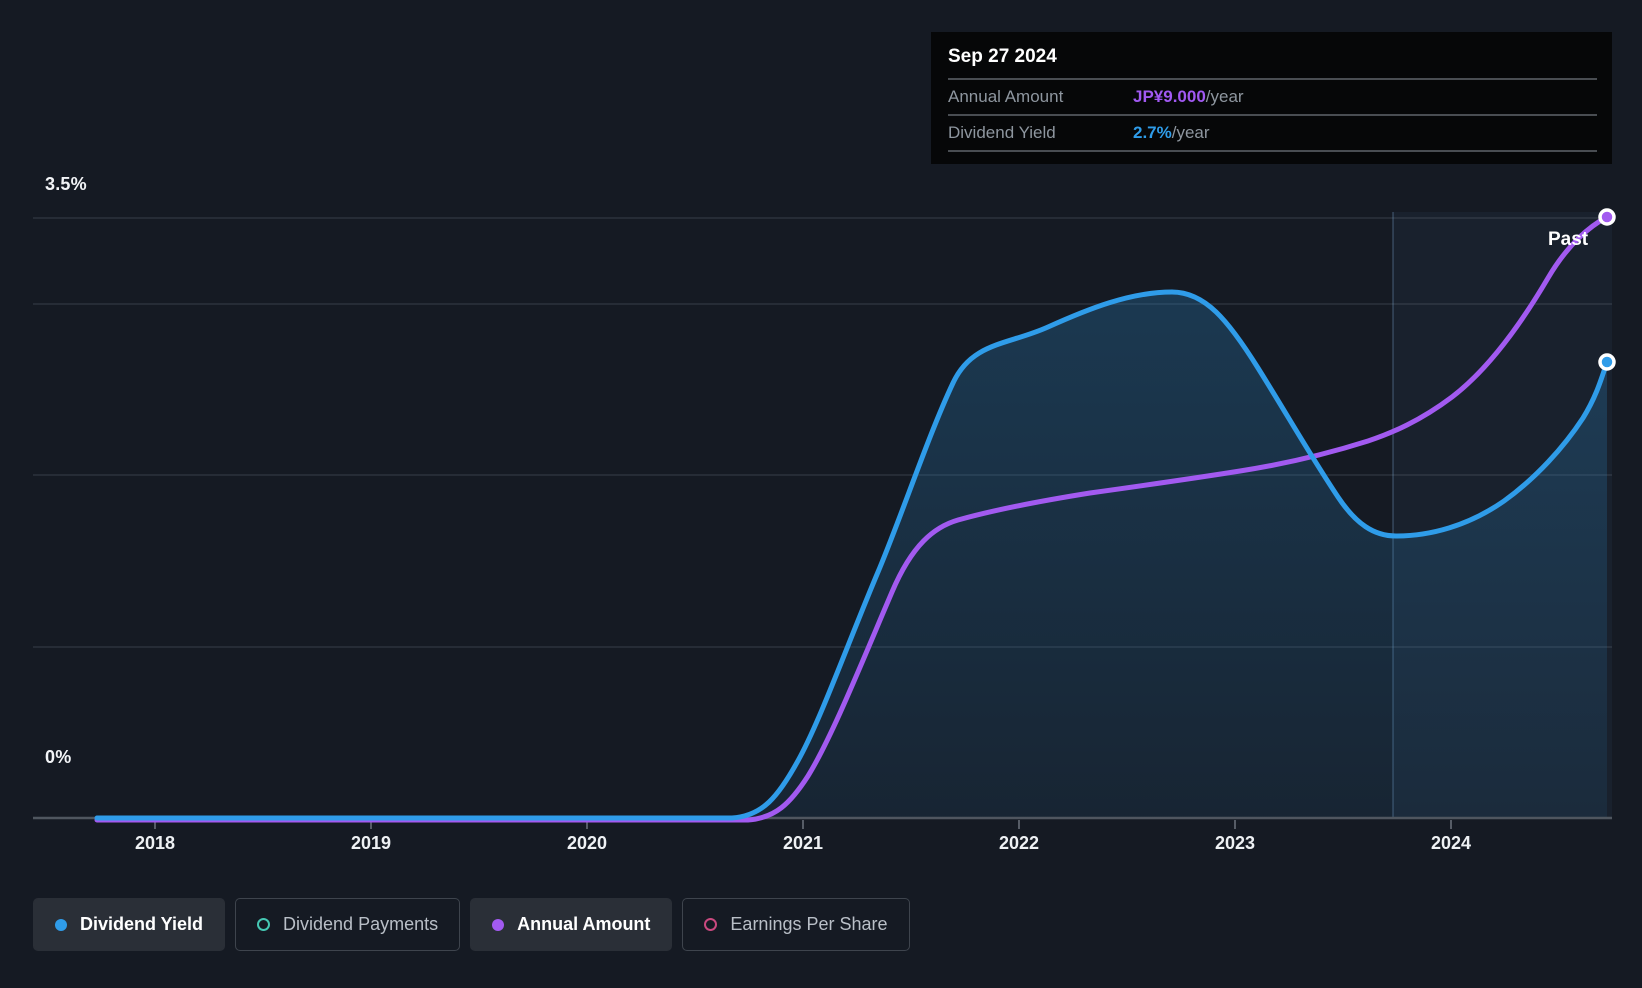  I want to click on tooltip-label: Annual Amount, so click(1006, 96).